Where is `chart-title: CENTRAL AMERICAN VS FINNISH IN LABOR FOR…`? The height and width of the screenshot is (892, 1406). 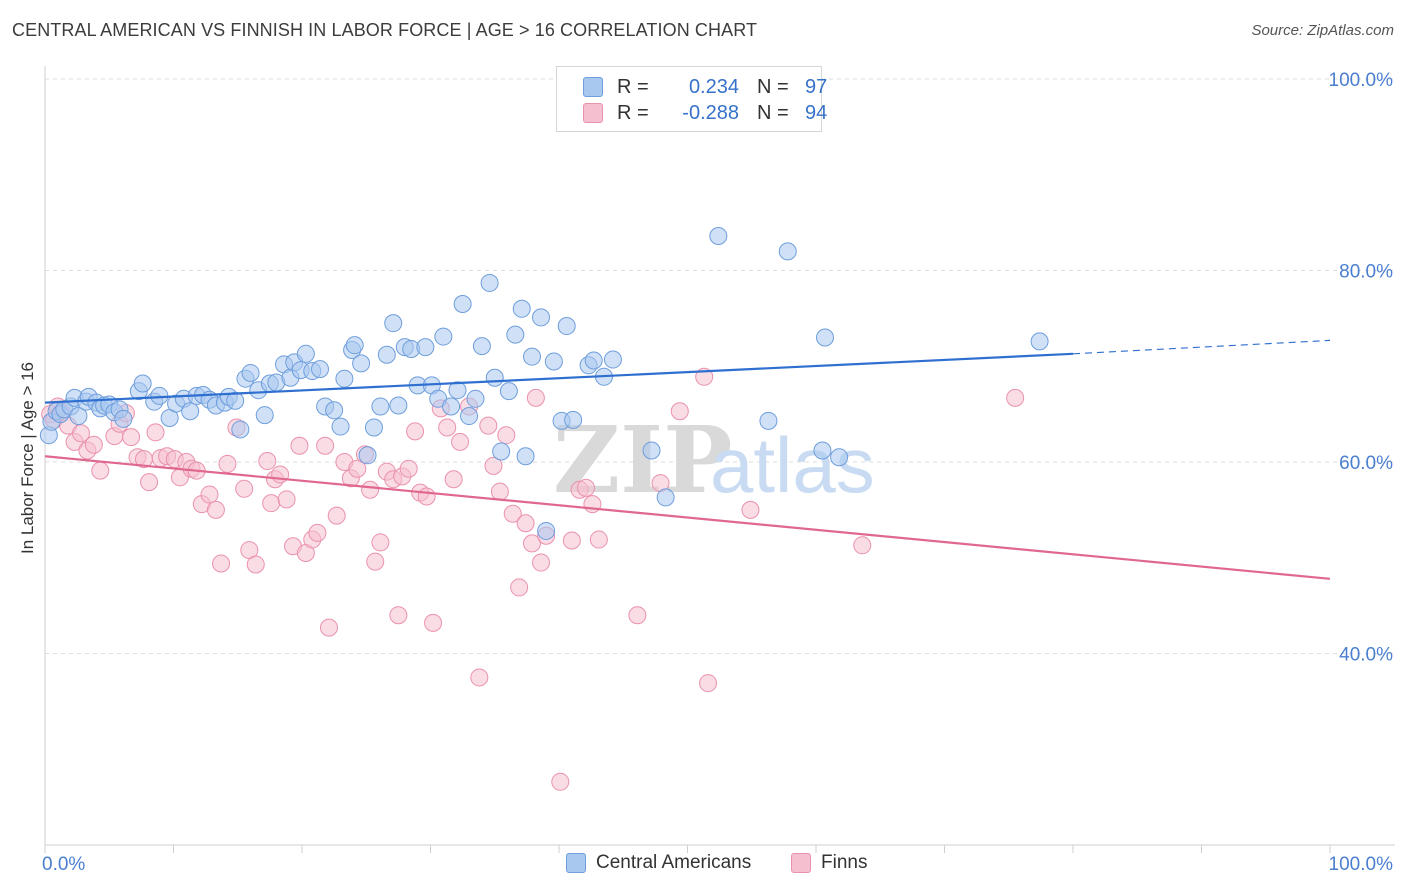 chart-title: CENTRAL AMERICAN VS FINNISH IN LABOR FOR… is located at coordinates (385, 30).